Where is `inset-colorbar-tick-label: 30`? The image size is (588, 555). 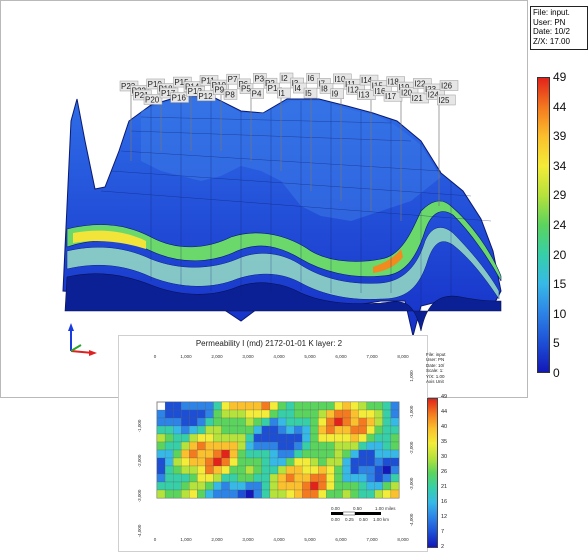
inset-colorbar-tick-label: 30 is located at coordinates (444, 457).